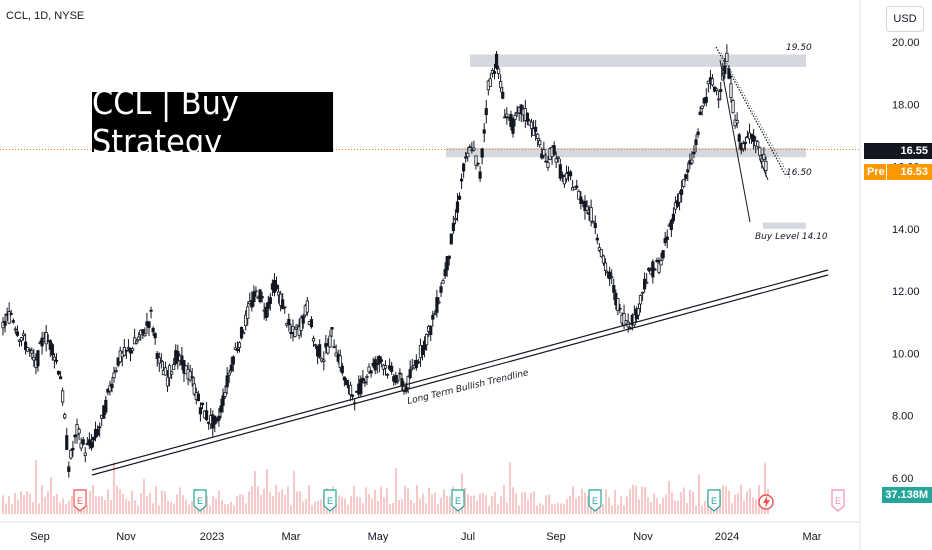 Image resolution: width=932 pixels, height=550 pixels. What do you see at coordinates (755, 115) in the screenshot?
I see `descending-dotted-line` at bounding box center [755, 115].